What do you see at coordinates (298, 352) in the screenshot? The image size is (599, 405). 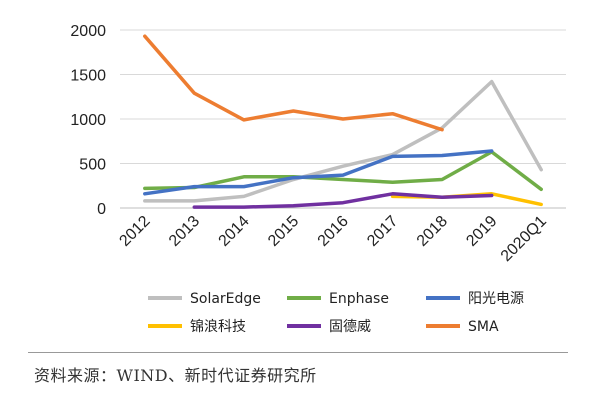 I see `source-divider` at bounding box center [298, 352].